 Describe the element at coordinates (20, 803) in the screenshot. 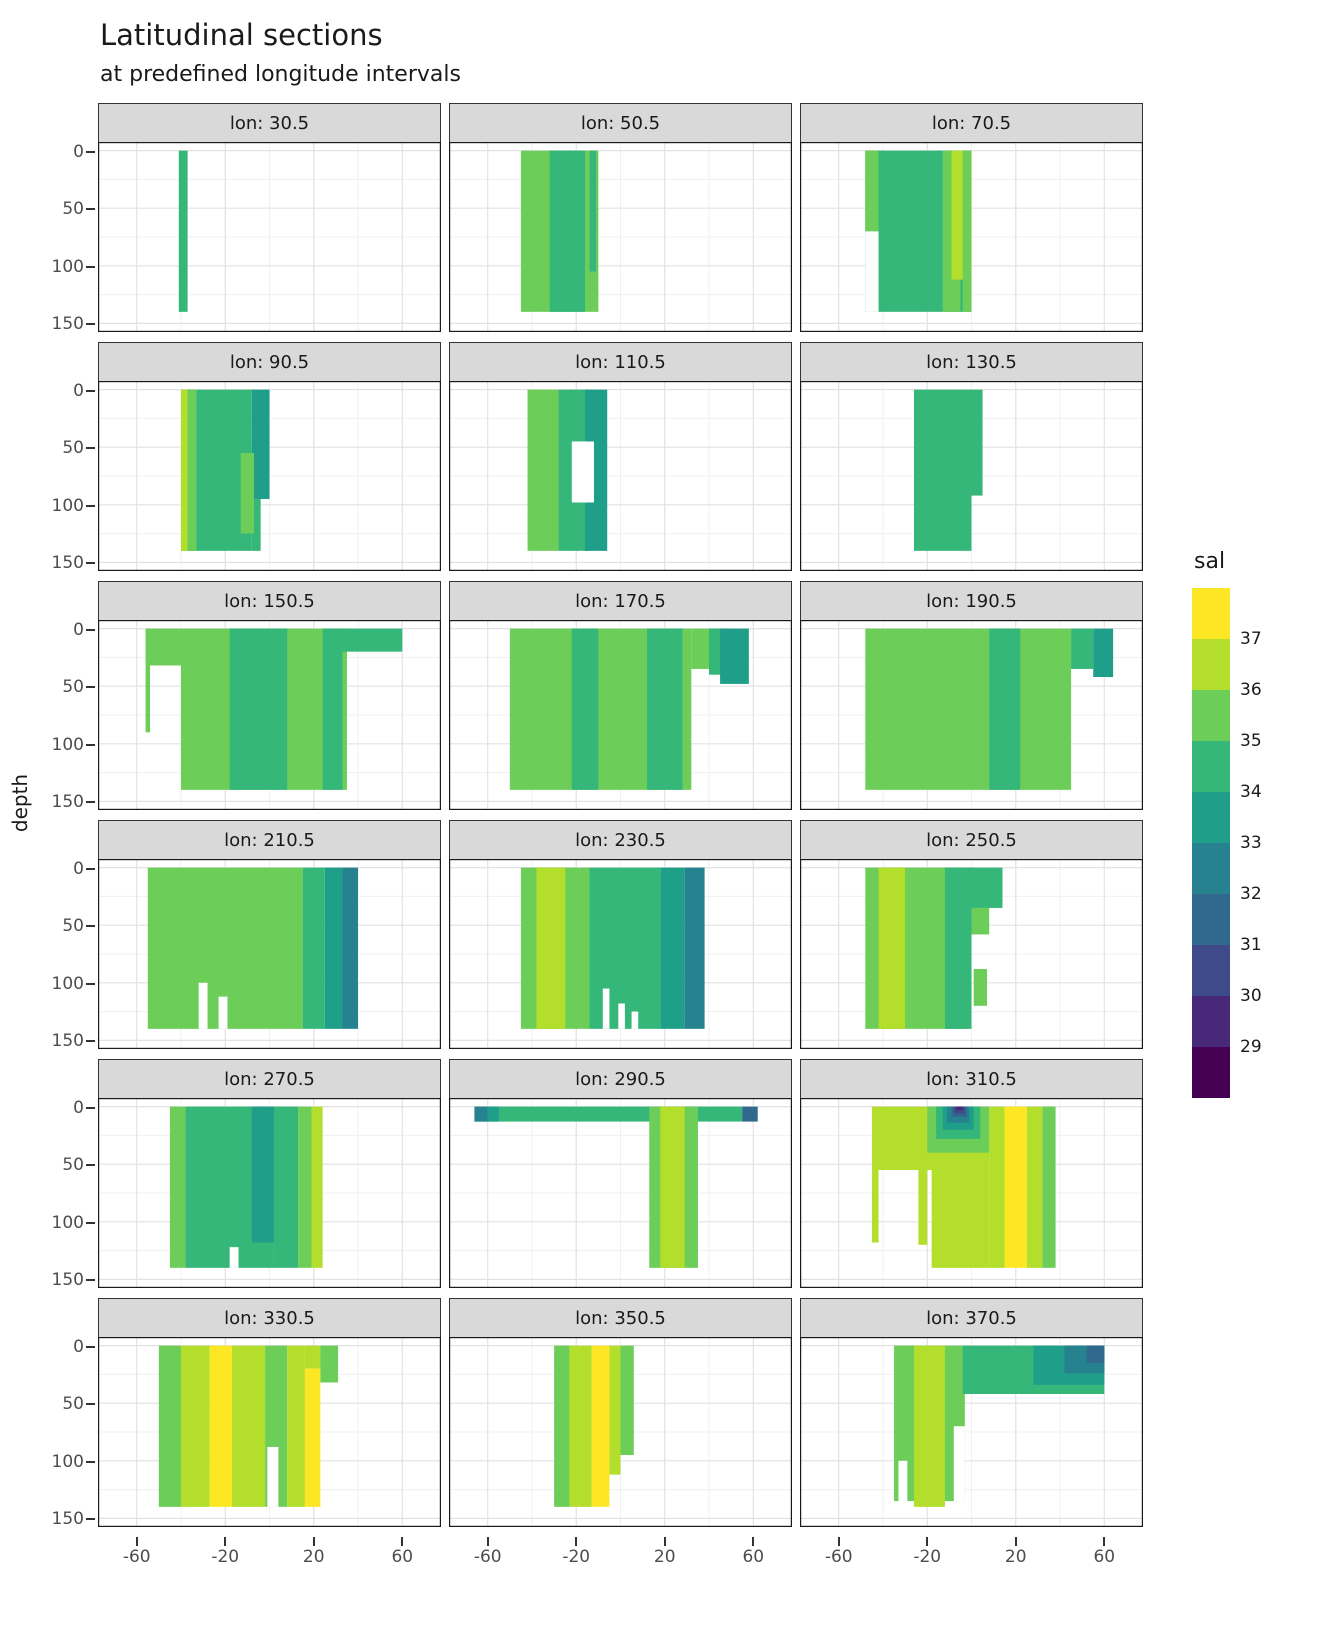

I see `y-axis-title: depth` at that location.